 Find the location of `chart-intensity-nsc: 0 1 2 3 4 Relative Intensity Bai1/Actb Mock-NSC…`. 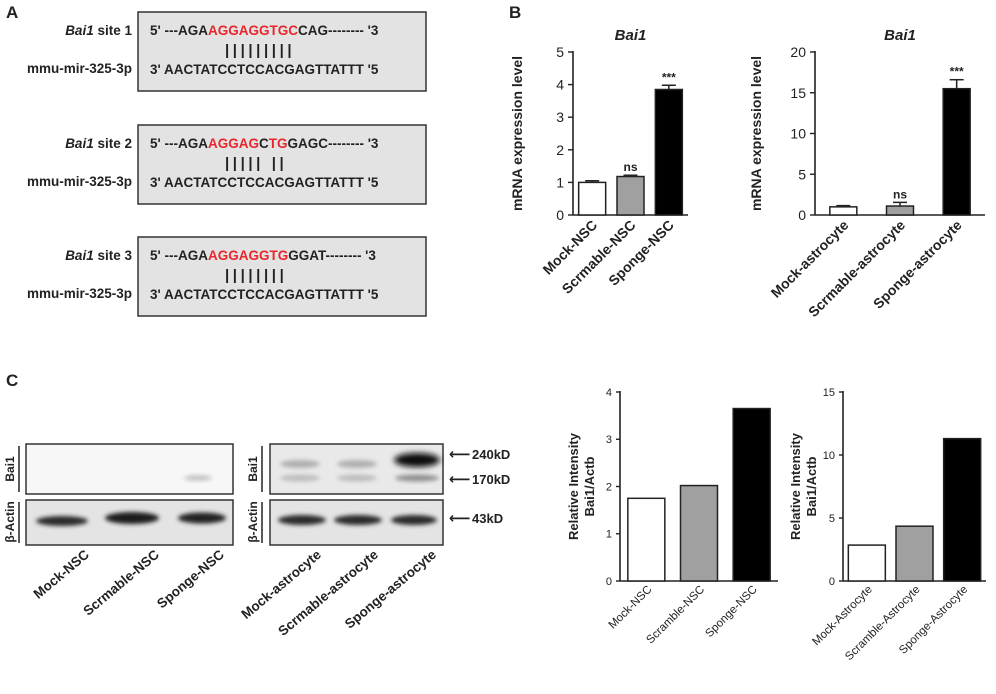

chart-intensity-nsc: 0 1 2 3 4 Relative Intensity Bai1/Actb Mock-NSC… is located at coordinates (672, 516).